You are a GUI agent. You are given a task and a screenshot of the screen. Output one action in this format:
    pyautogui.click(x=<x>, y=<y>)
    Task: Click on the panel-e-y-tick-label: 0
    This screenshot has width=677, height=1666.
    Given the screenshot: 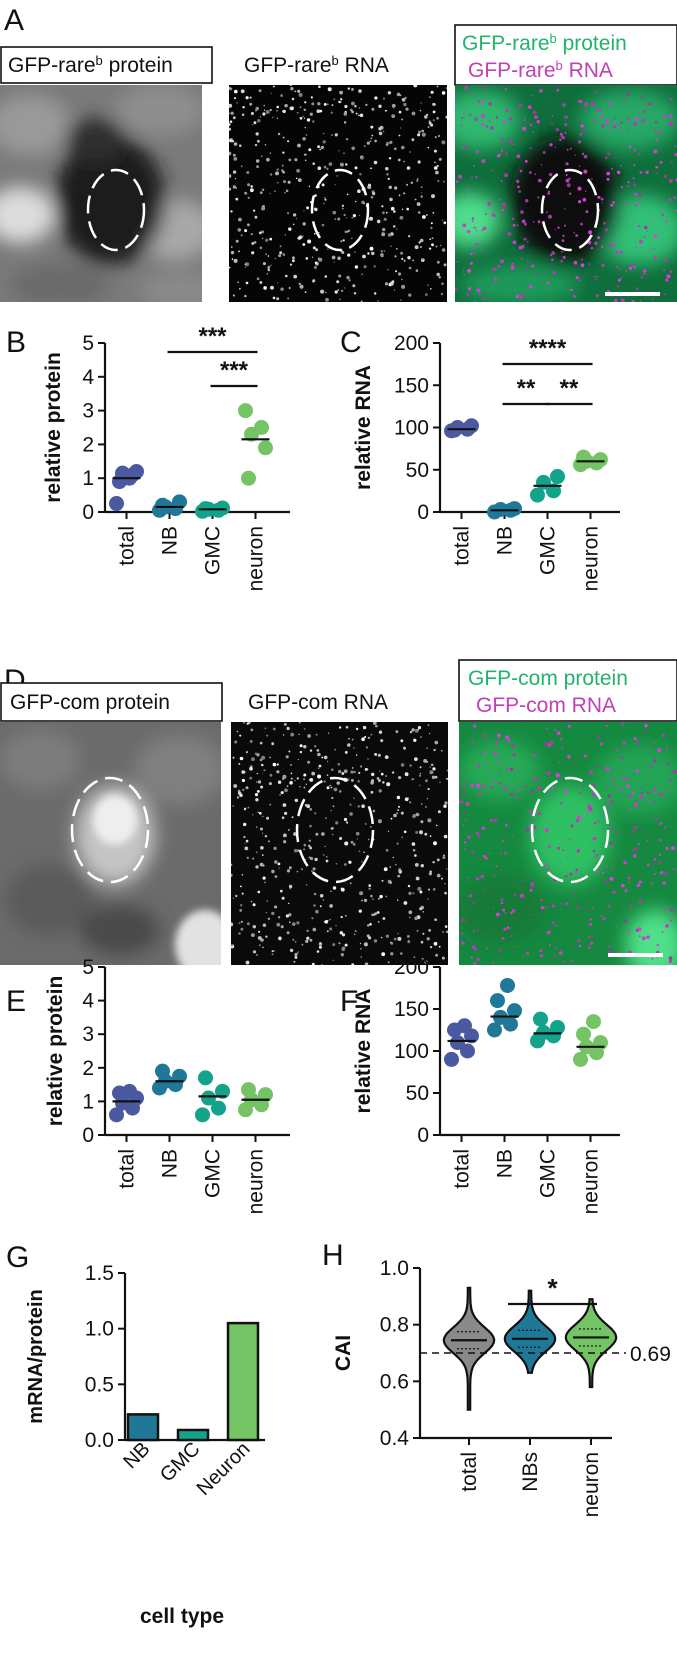 What is the action you would take?
    pyautogui.click(x=88, y=1135)
    